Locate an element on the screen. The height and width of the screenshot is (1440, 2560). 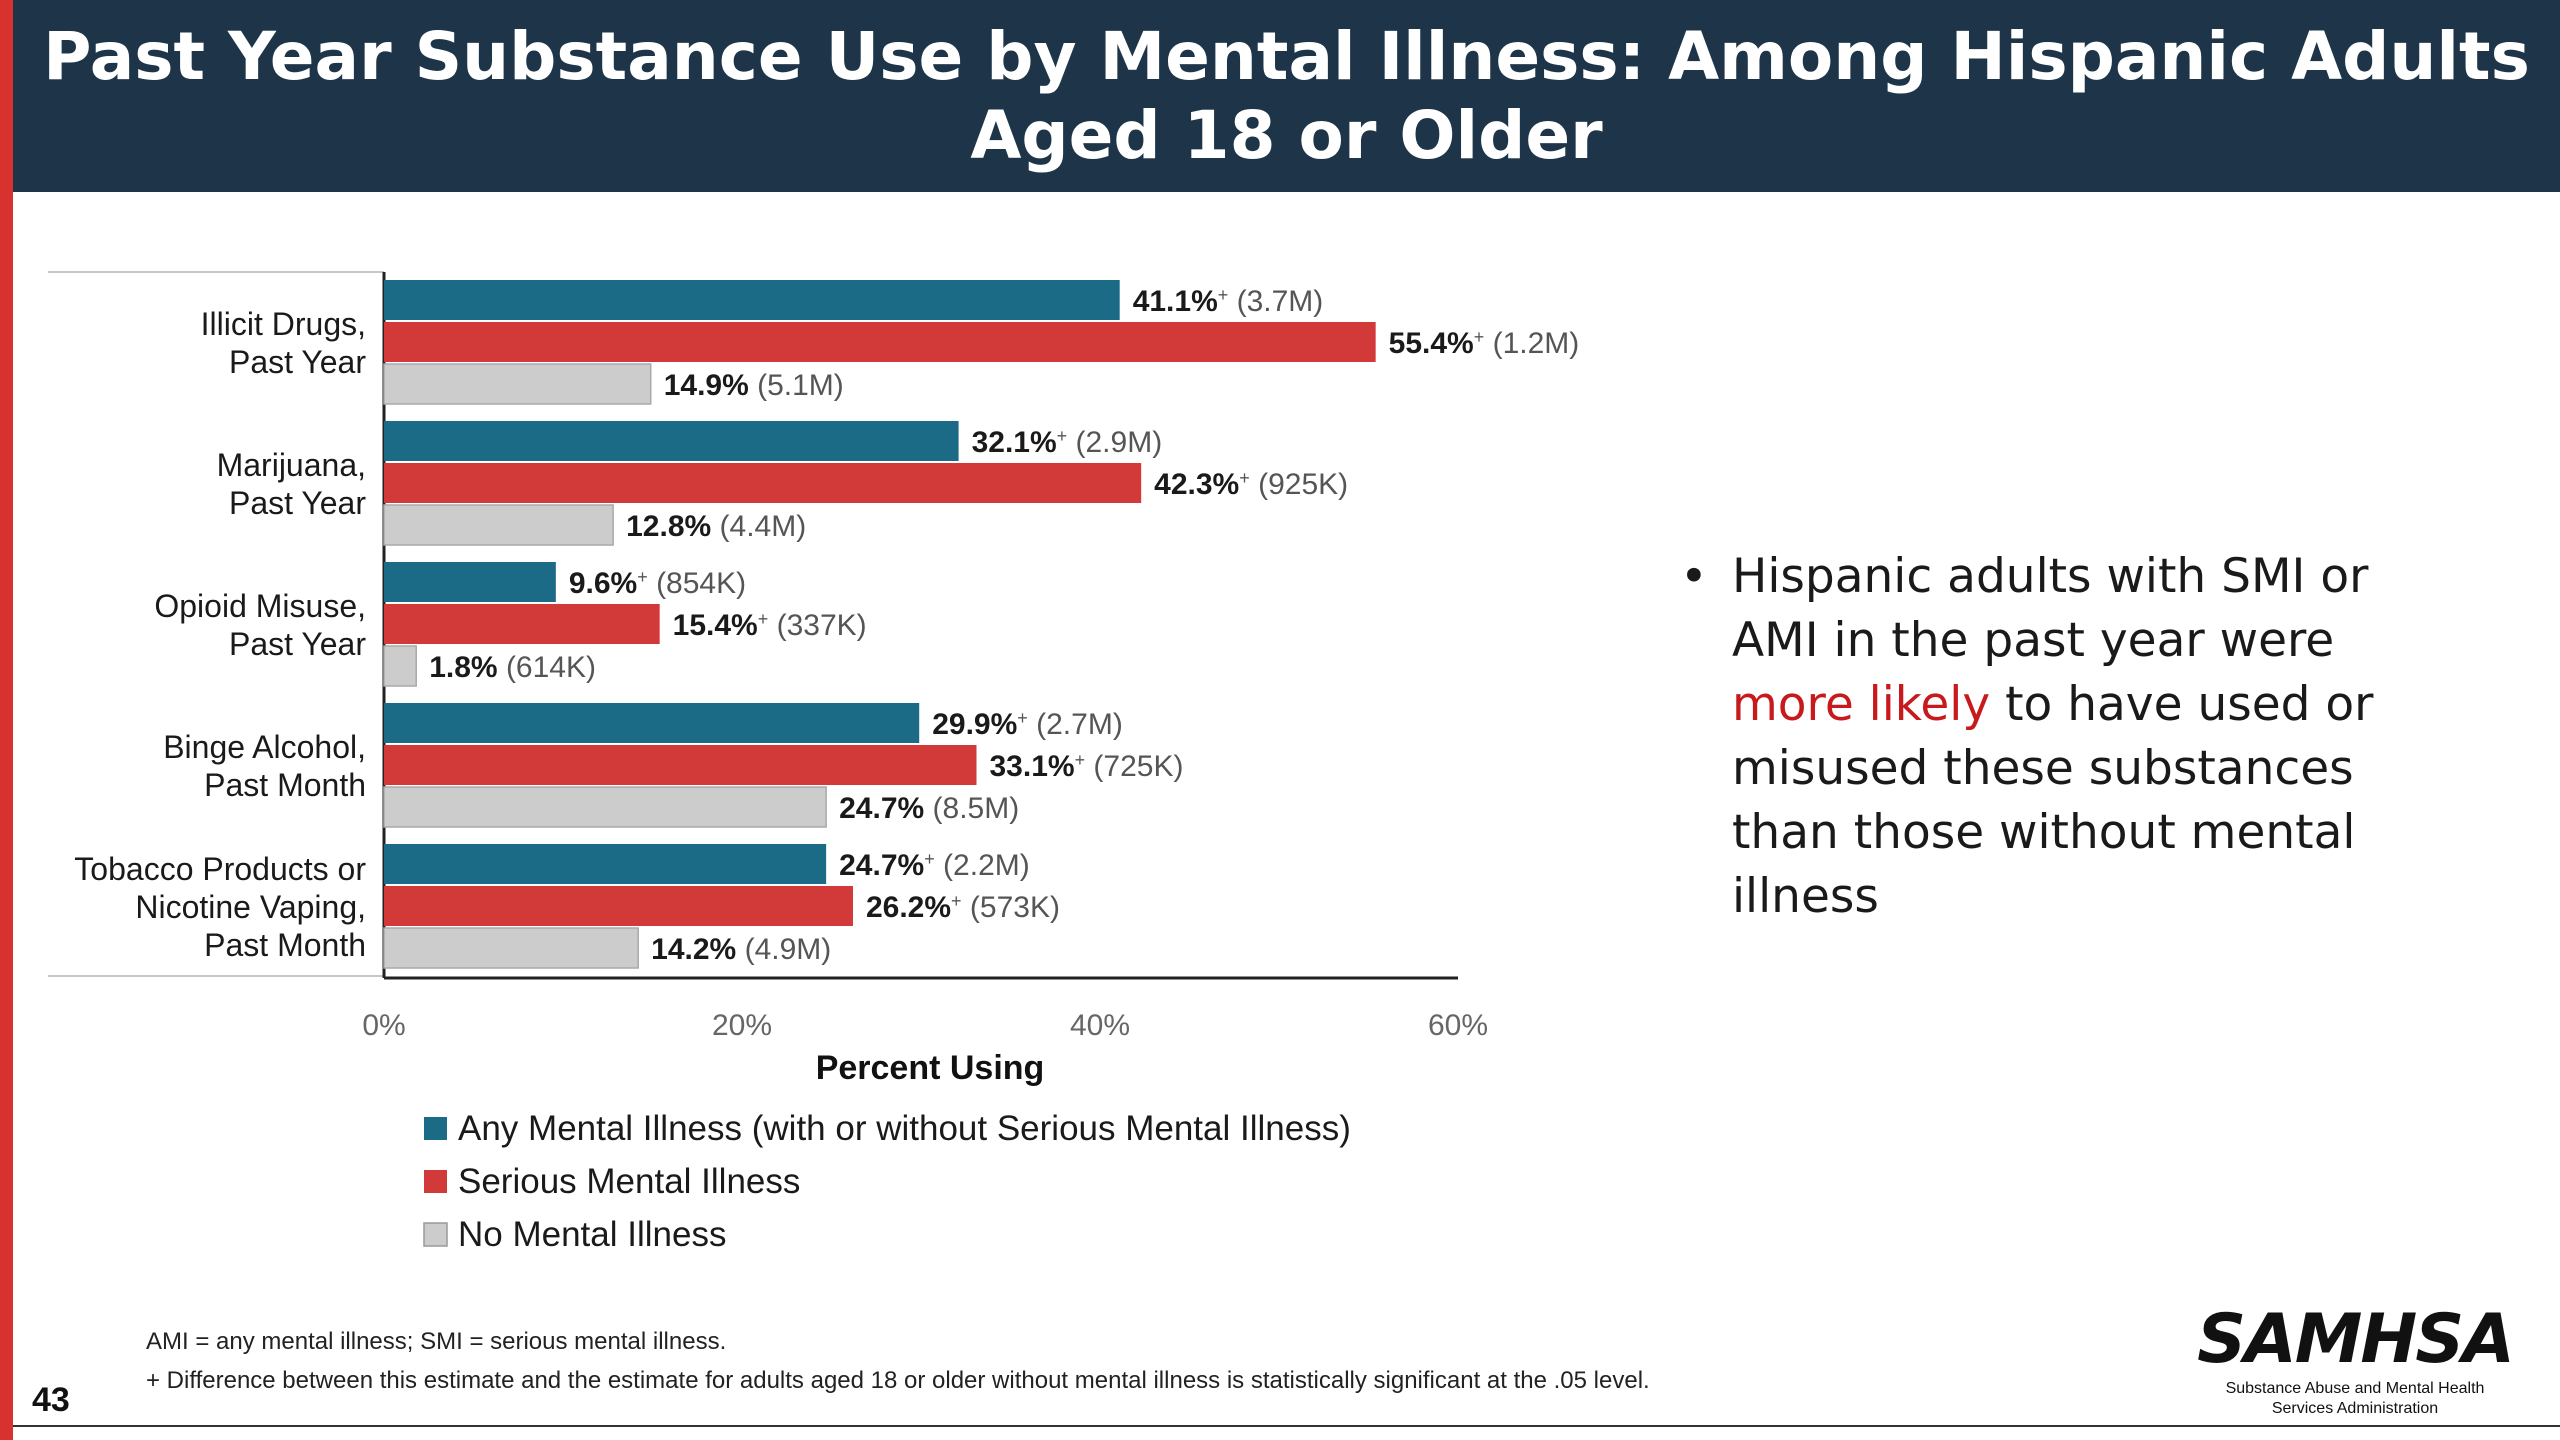
logo-wordmark: SAMHSA is located at coordinates (2356, 1339).